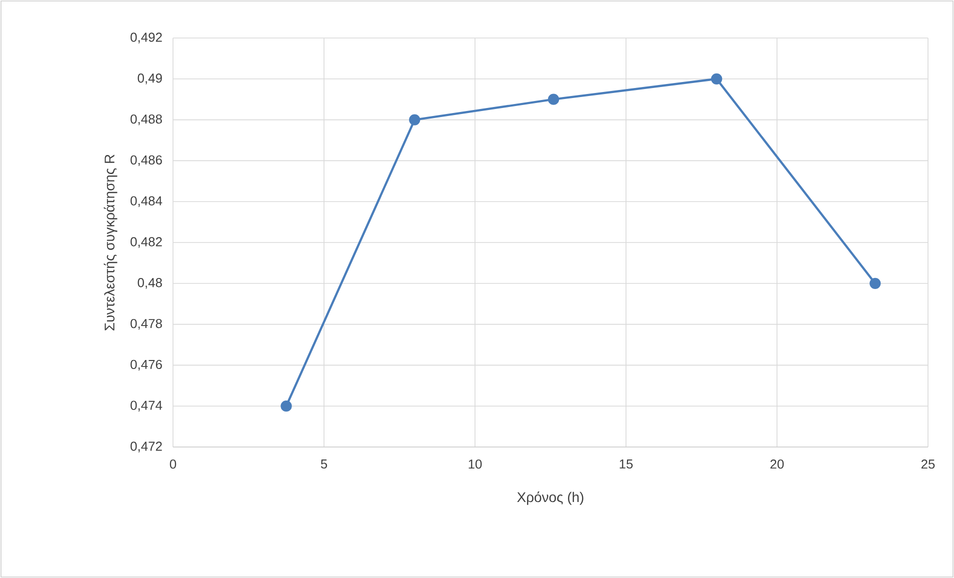  I want to click on x-tick-label: 10, so click(475, 464).